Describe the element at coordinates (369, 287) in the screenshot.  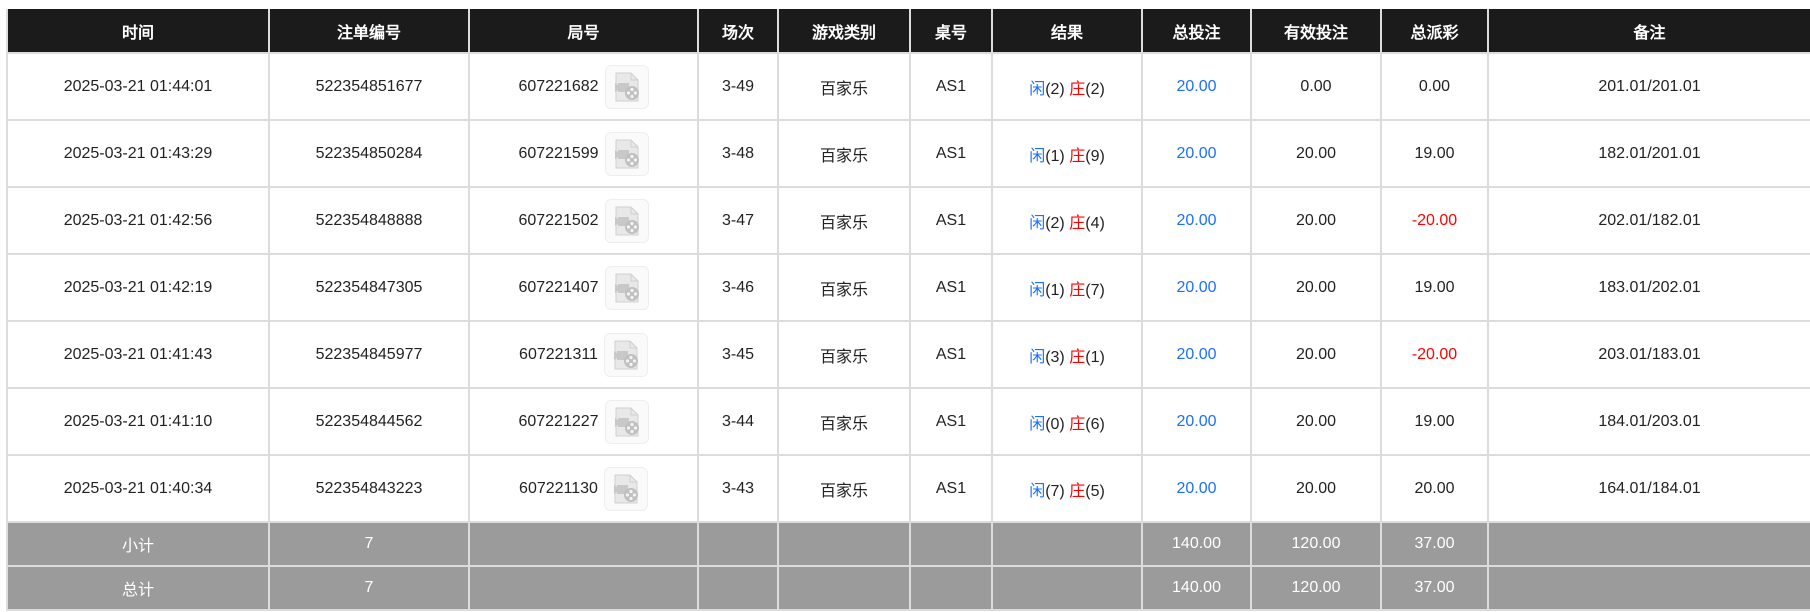
I see `cell-bet-id: 522354847305` at that location.